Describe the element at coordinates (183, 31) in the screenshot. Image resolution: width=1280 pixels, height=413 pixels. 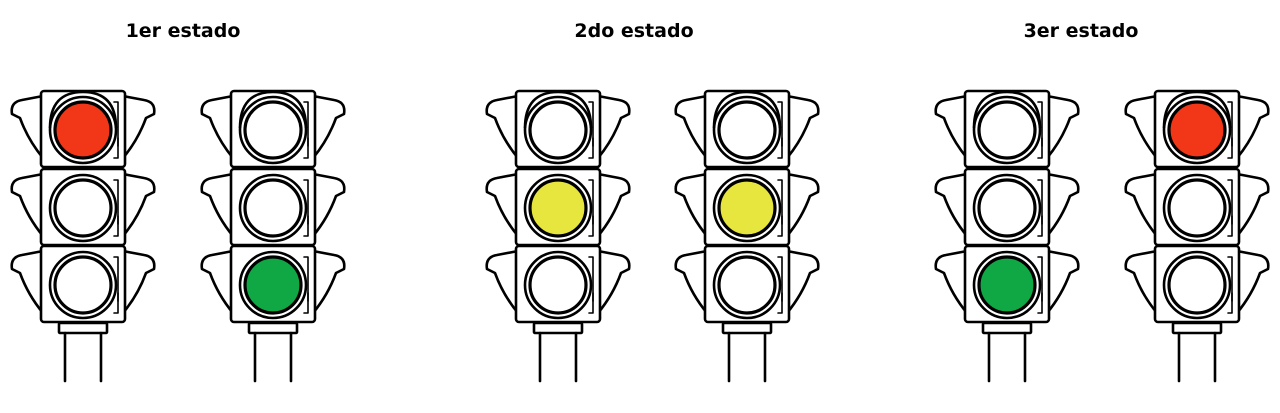
I see `state-1-title: 1er estado` at that location.